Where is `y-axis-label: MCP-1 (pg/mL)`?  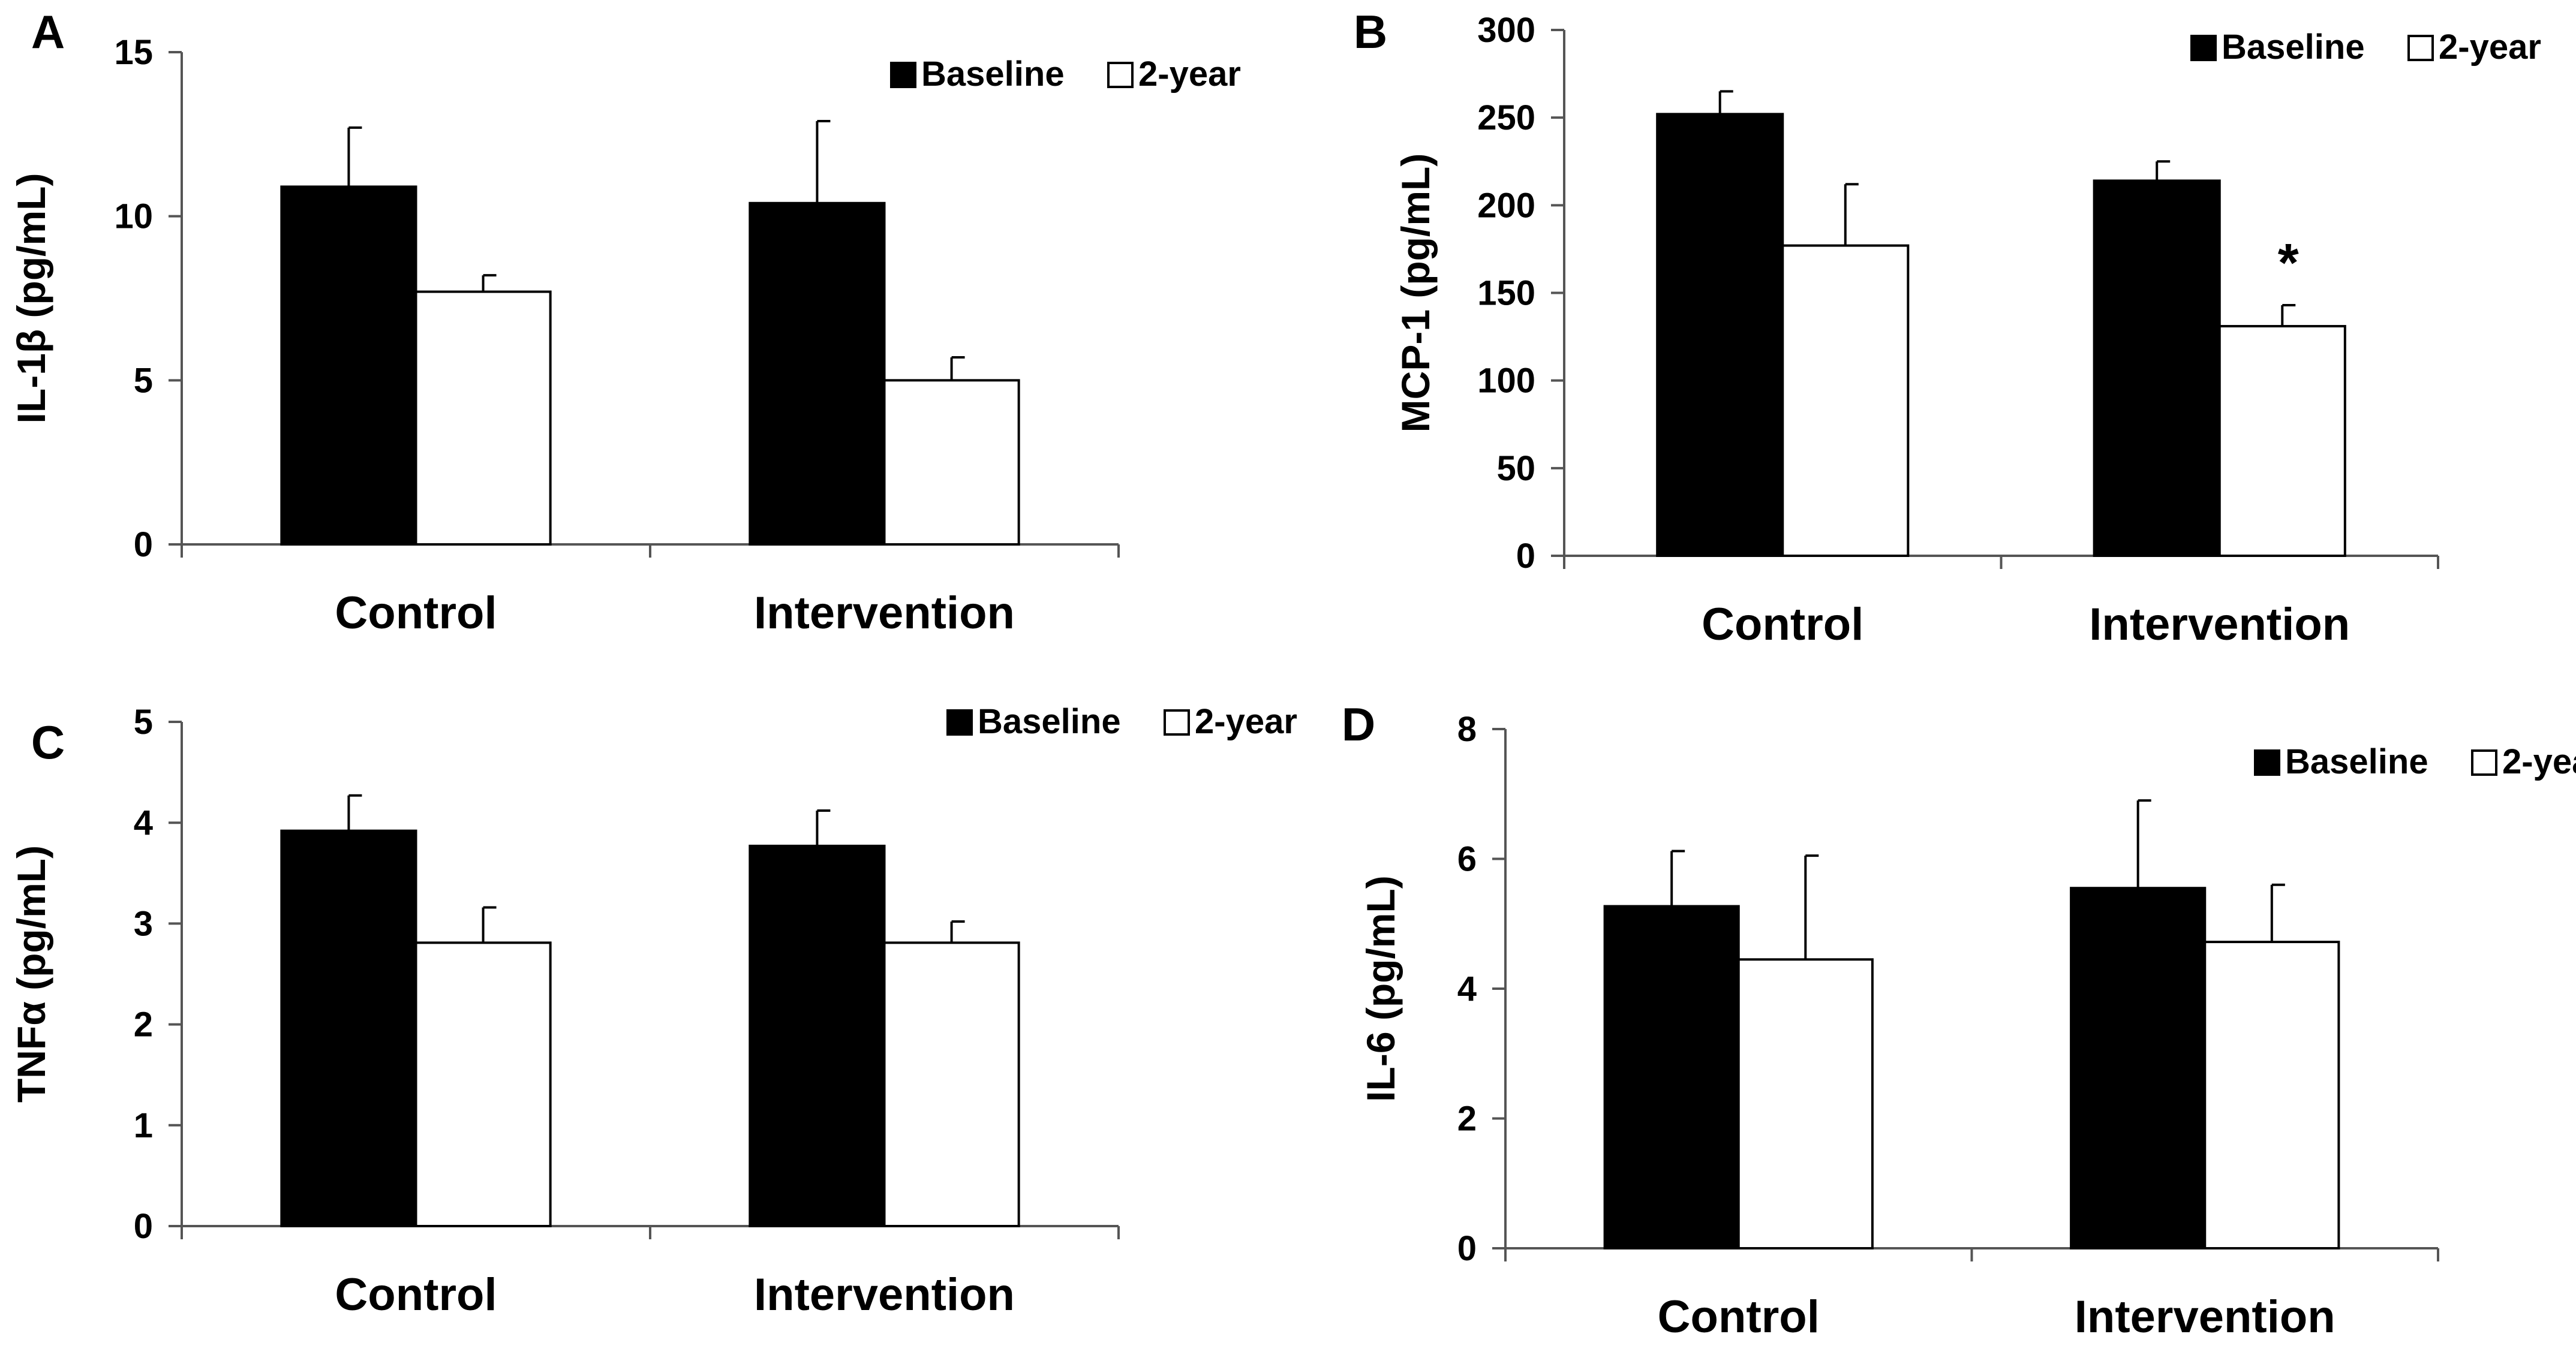 y-axis-label: MCP-1 (pg/mL) is located at coordinates (1415, 293).